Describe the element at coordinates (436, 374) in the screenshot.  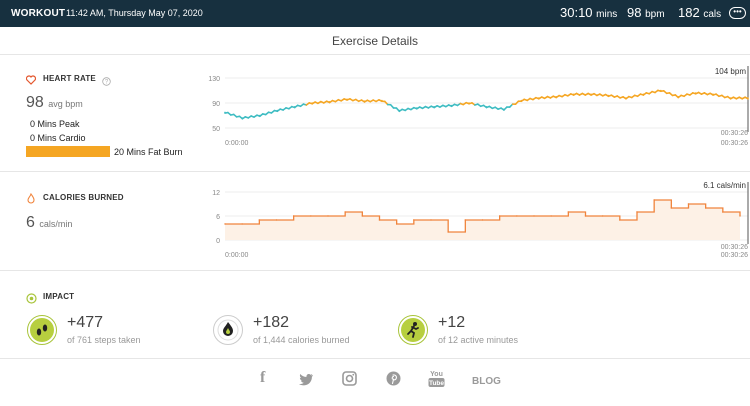
I see `svg-text: You` at that location.